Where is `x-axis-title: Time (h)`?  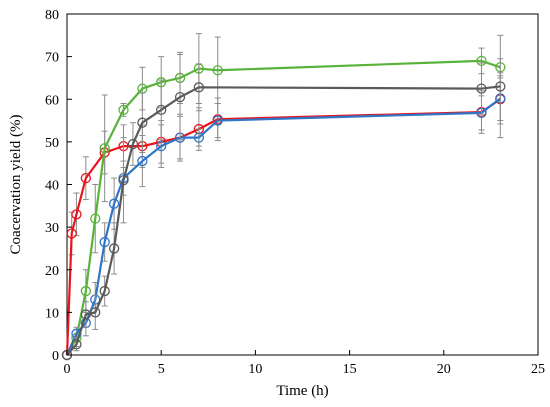 x-axis-title: Time (h) is located at coordinates (302, 391).